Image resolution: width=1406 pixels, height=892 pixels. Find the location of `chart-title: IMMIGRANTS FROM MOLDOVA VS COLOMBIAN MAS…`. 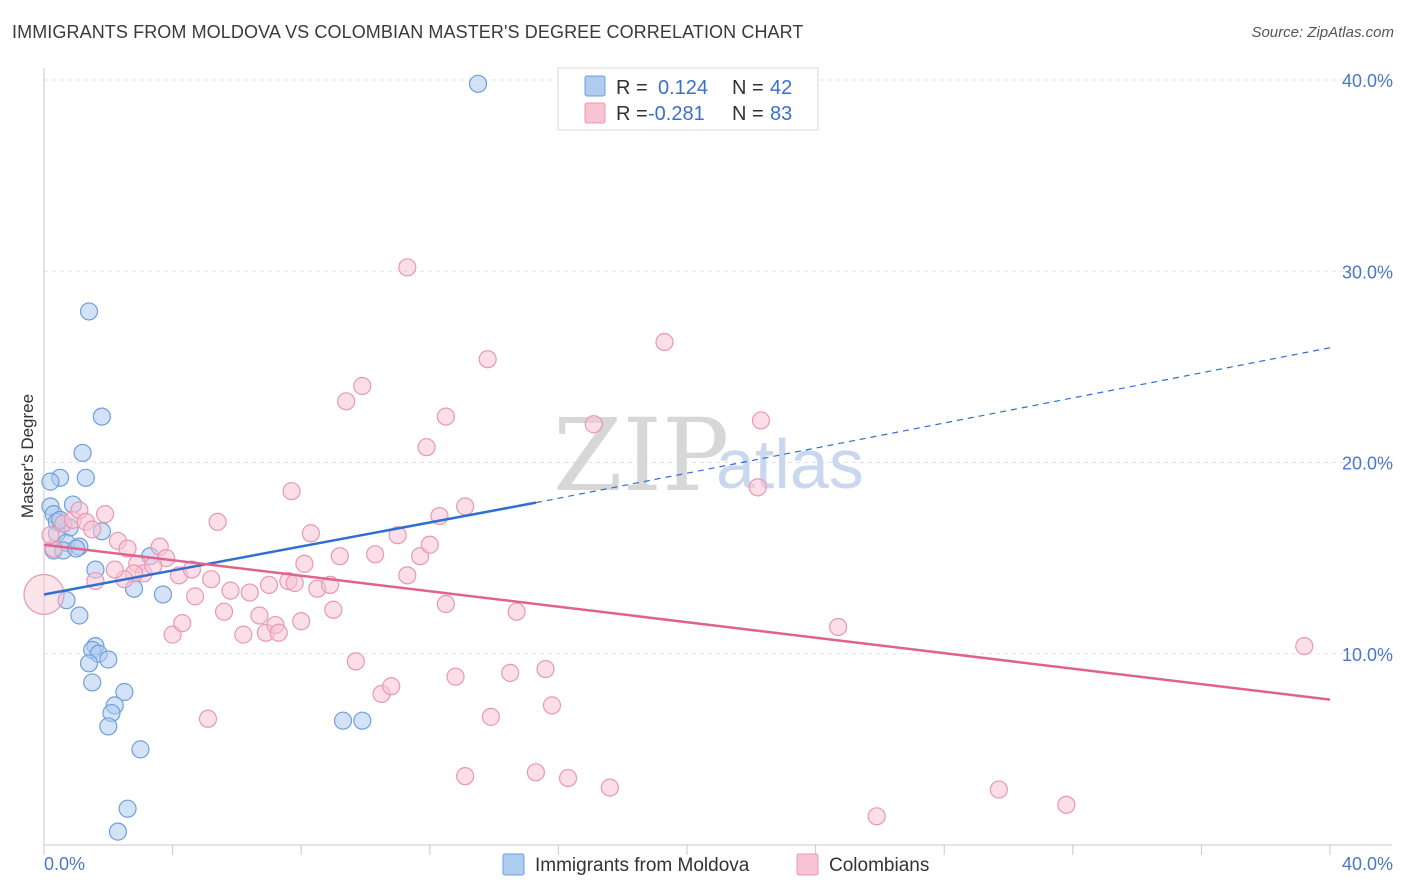

chart-title: IMMIGRANTS FROM MOLDOVA VS COLOMBIAN MAS… is located at coordinates (408, 32).